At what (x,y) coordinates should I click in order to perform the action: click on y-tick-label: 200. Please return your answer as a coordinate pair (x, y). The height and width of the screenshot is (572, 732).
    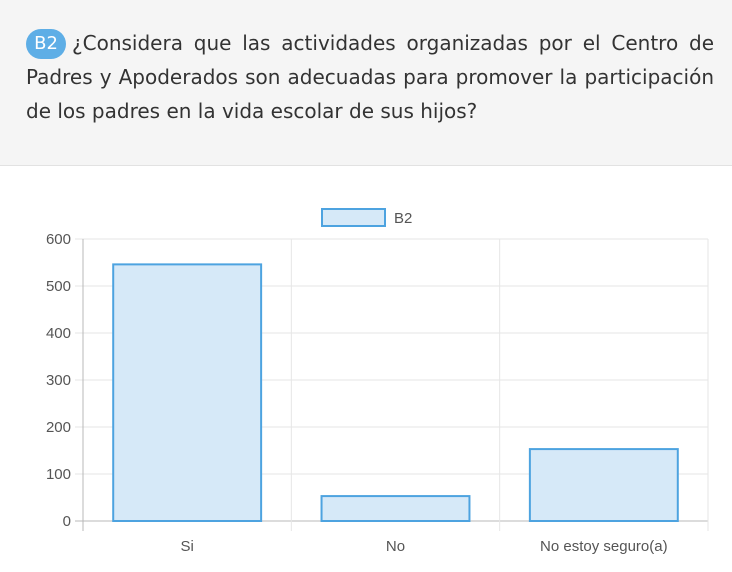
    Looking at the image, I should click on (58, 427).